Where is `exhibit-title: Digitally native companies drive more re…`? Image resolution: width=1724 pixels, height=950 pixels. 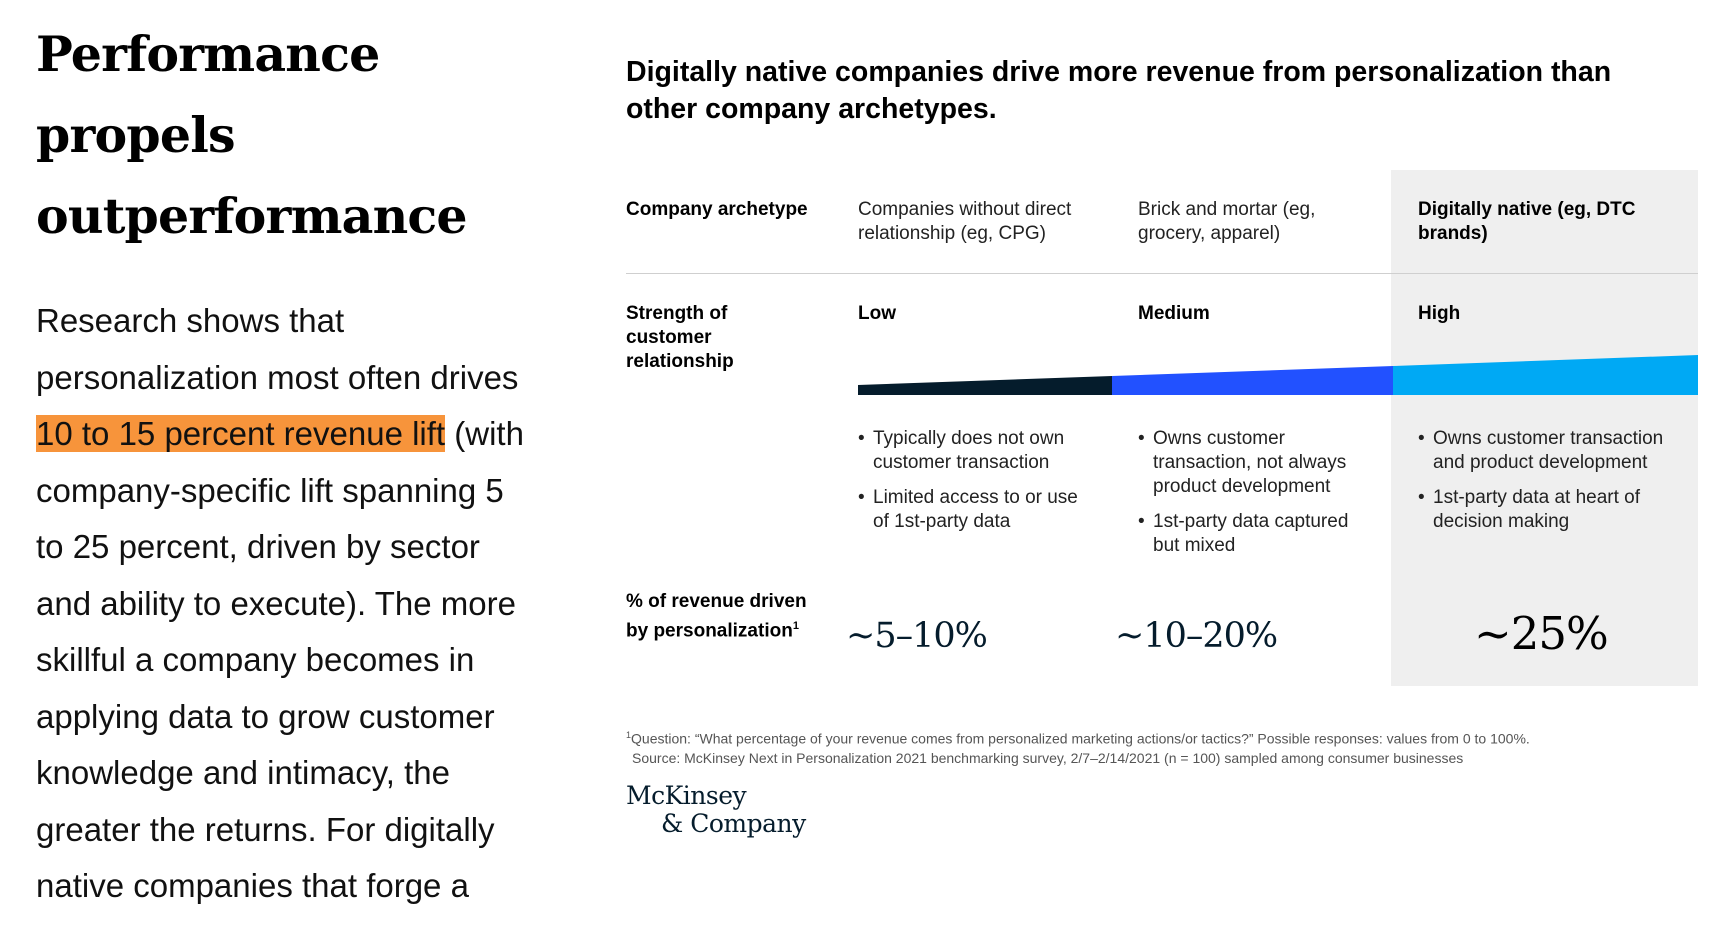 exhibit-title: Digitally native companies drive more re… is located at coordinates (1119, 90).